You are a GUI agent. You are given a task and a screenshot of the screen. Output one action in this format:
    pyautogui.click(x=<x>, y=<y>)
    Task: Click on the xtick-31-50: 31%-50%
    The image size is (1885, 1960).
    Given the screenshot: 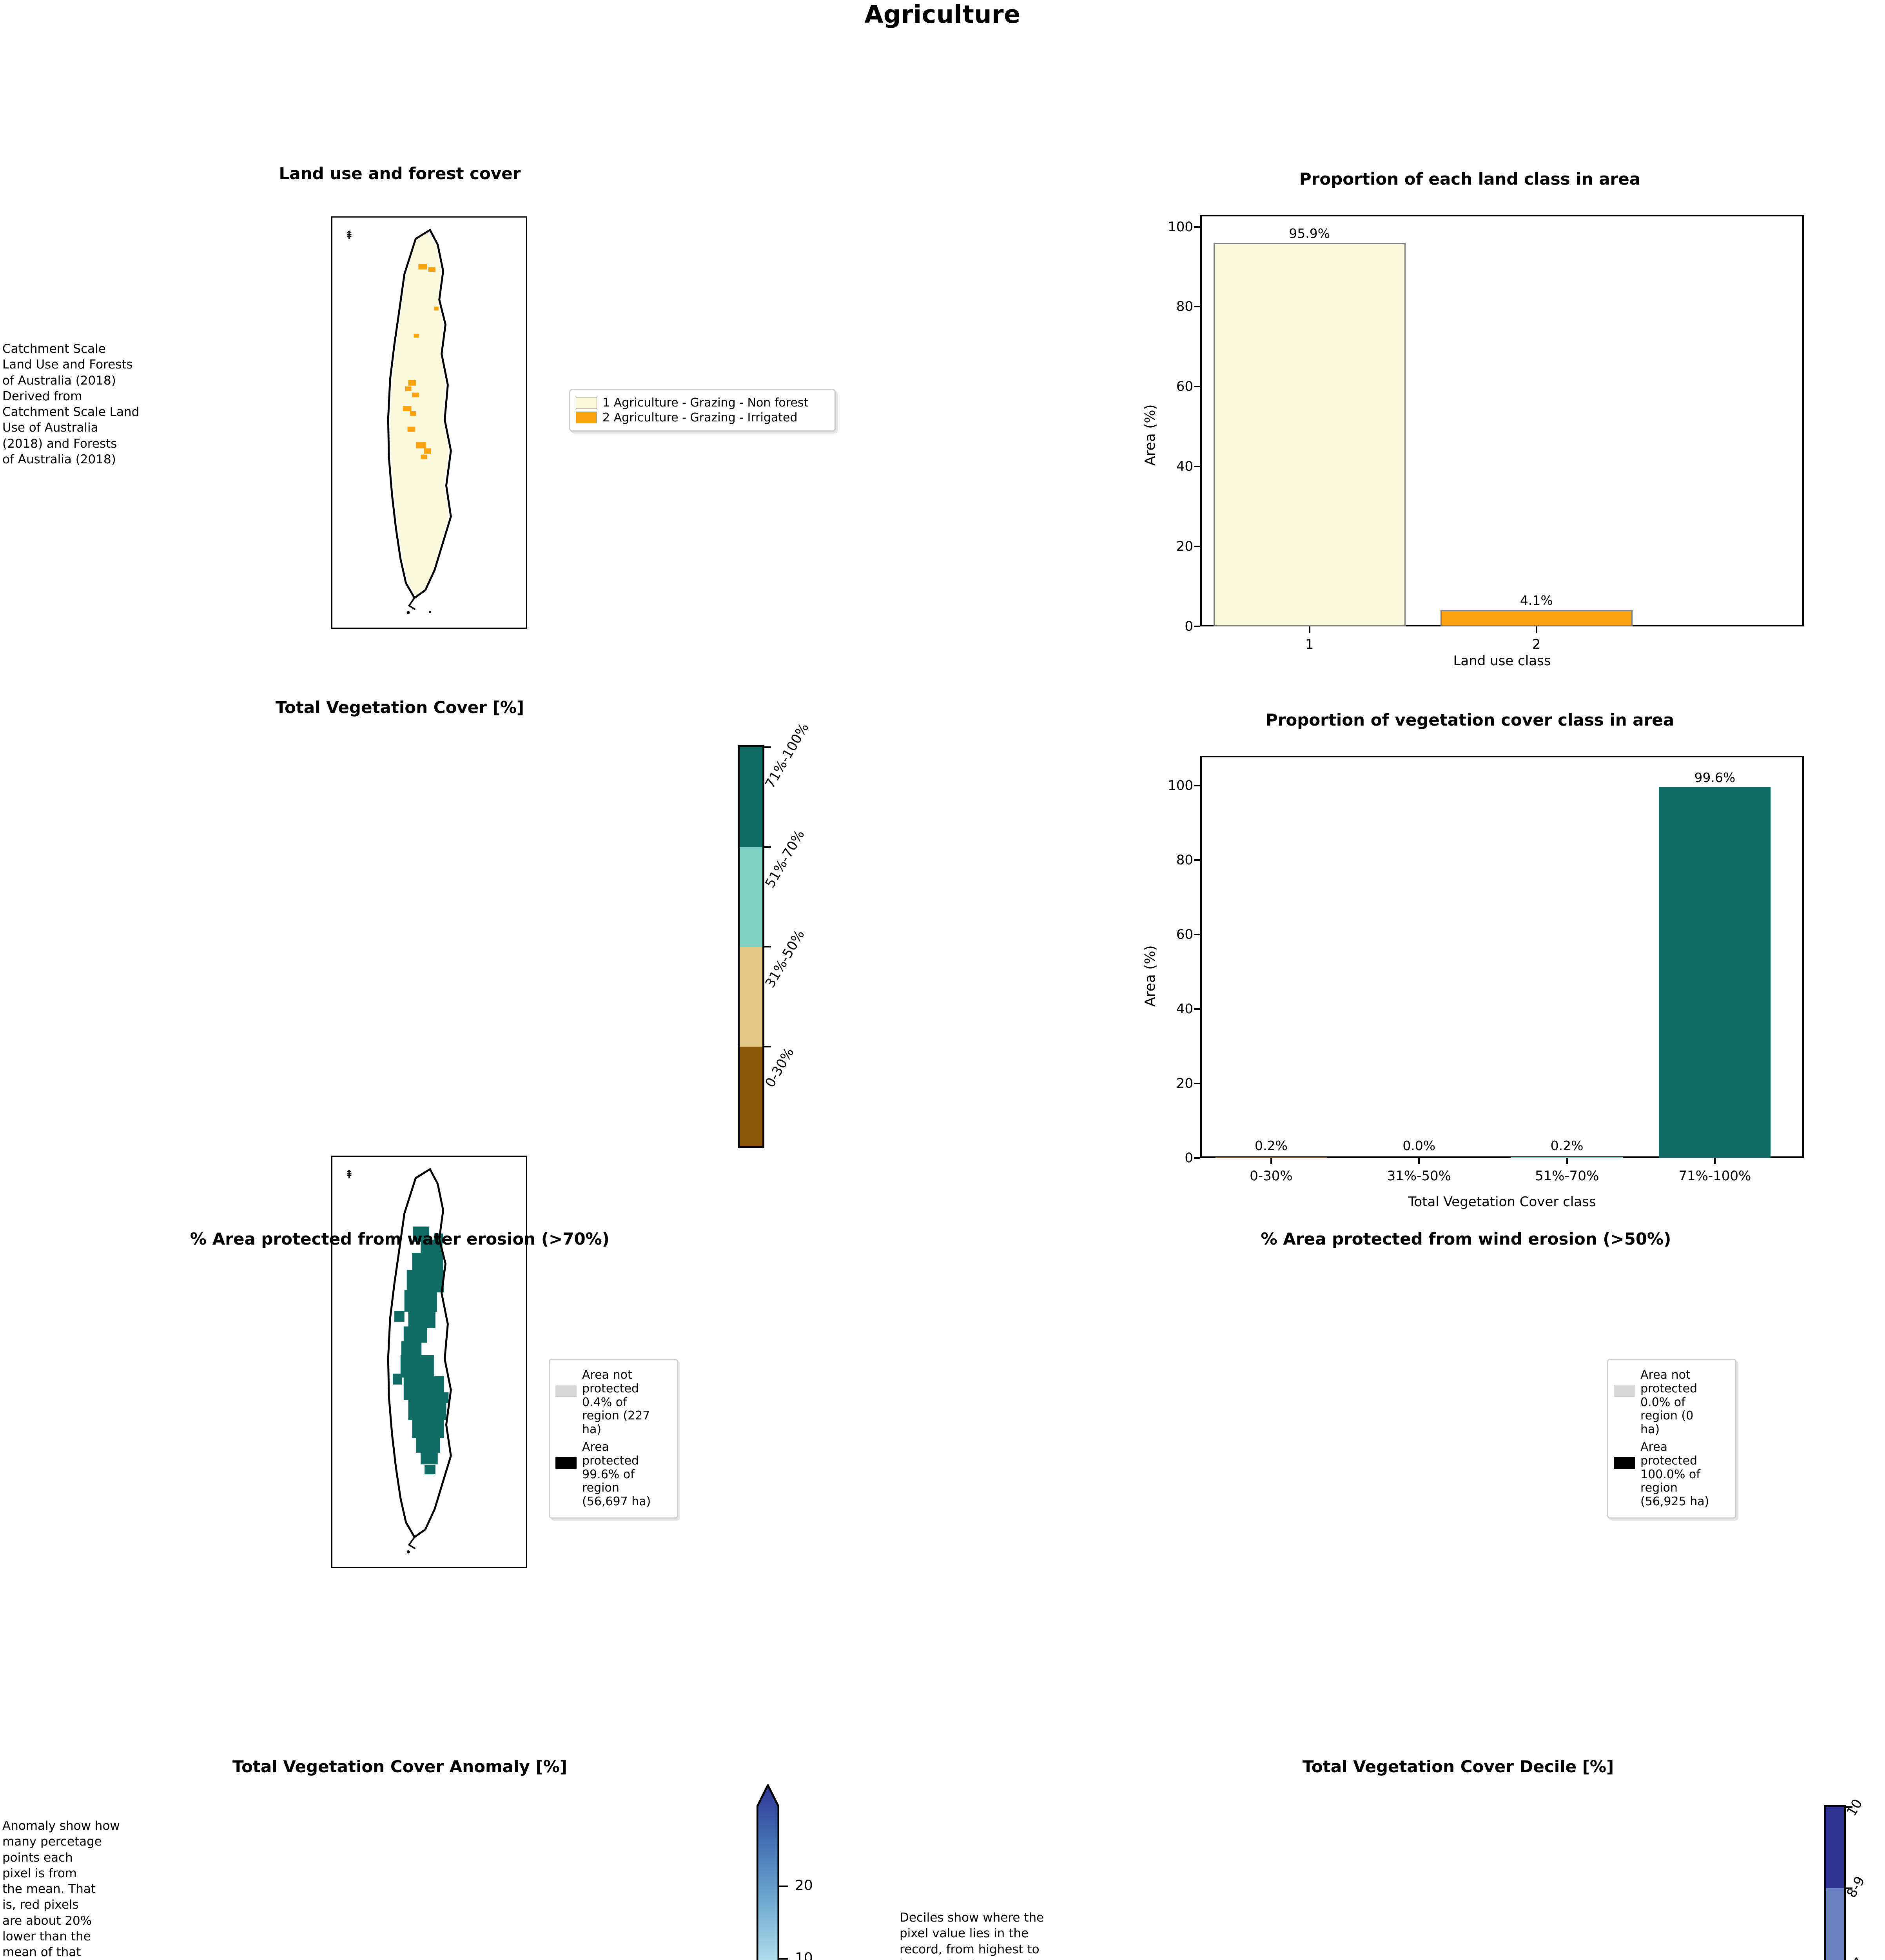 What is the action you would take?
    pyautogui.click(x=1419, y=1176)
    